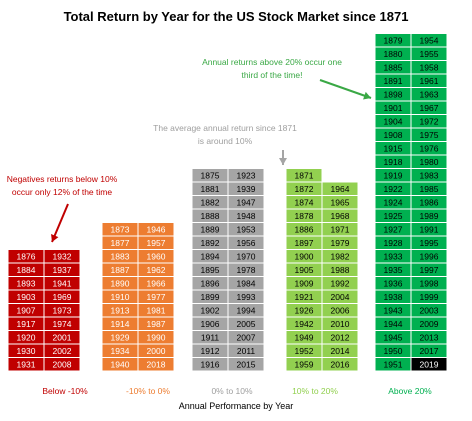 The image size is (472, 421). Describe the element at coordinates (393, 121) in the screenshot. I see `year-label: 1904` at that location.